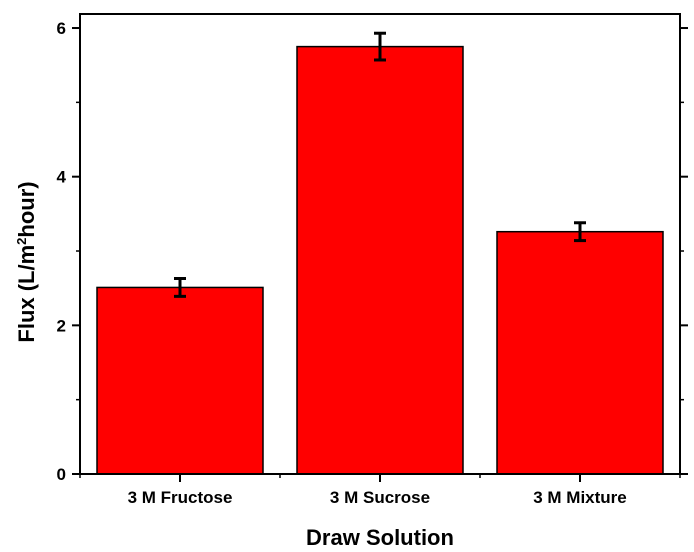  I want to click on y-tick-label: 0, so click(61, 474).